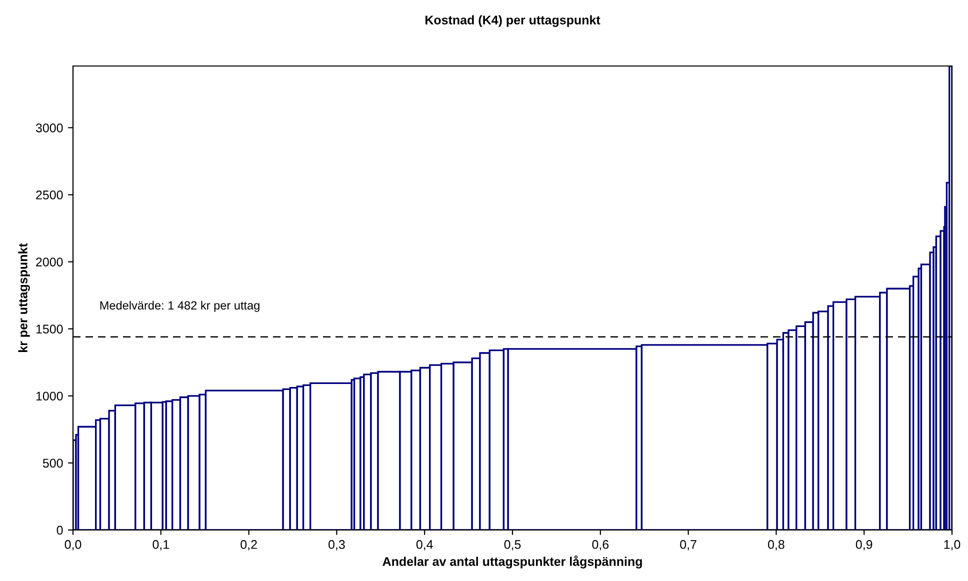 The image size is (968, 581). I want to click on x-tick-label: 0,8, so click(776, 545).